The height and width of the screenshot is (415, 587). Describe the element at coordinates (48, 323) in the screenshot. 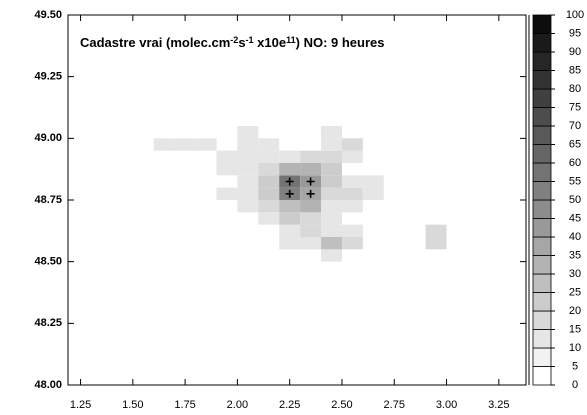

I see `y-tick-label: 48.25` at that location.